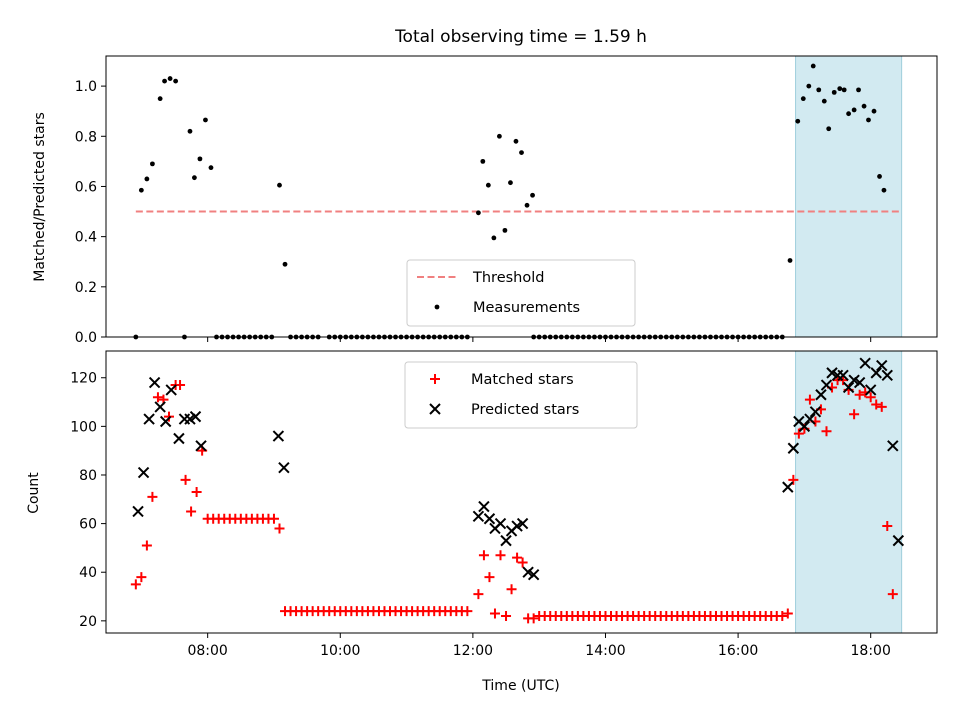 This screenshot has height=720, width=960. What do you see at coordinates (605, 651) in the screenshot?
I see `x-tick-label: 14:00` at bounding box center [605, 651].